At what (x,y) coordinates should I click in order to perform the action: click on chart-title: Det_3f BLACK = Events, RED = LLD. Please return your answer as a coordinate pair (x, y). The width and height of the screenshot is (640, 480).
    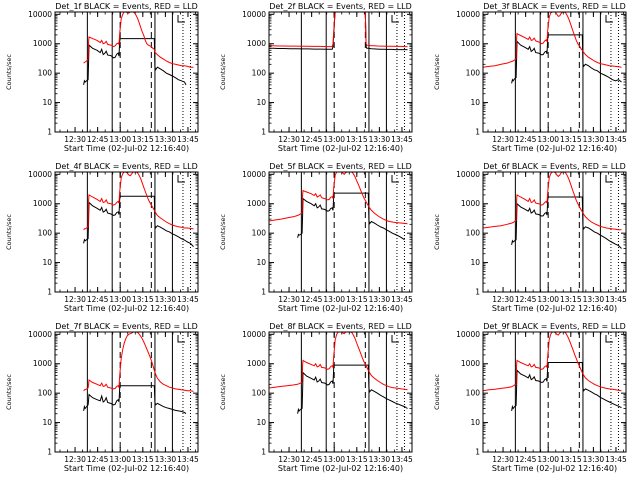
    Looking at the image, I should click on (554, 6).